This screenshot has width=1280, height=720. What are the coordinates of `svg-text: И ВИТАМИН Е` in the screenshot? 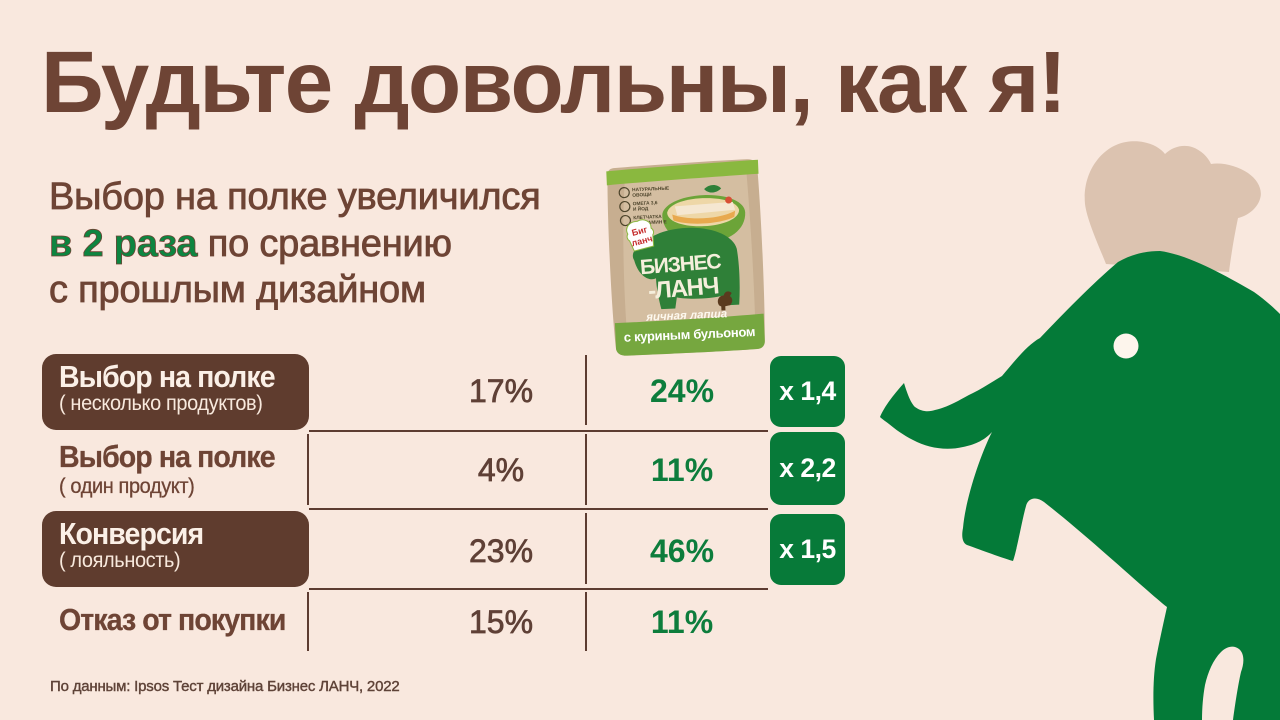 It's located at (650, 222).